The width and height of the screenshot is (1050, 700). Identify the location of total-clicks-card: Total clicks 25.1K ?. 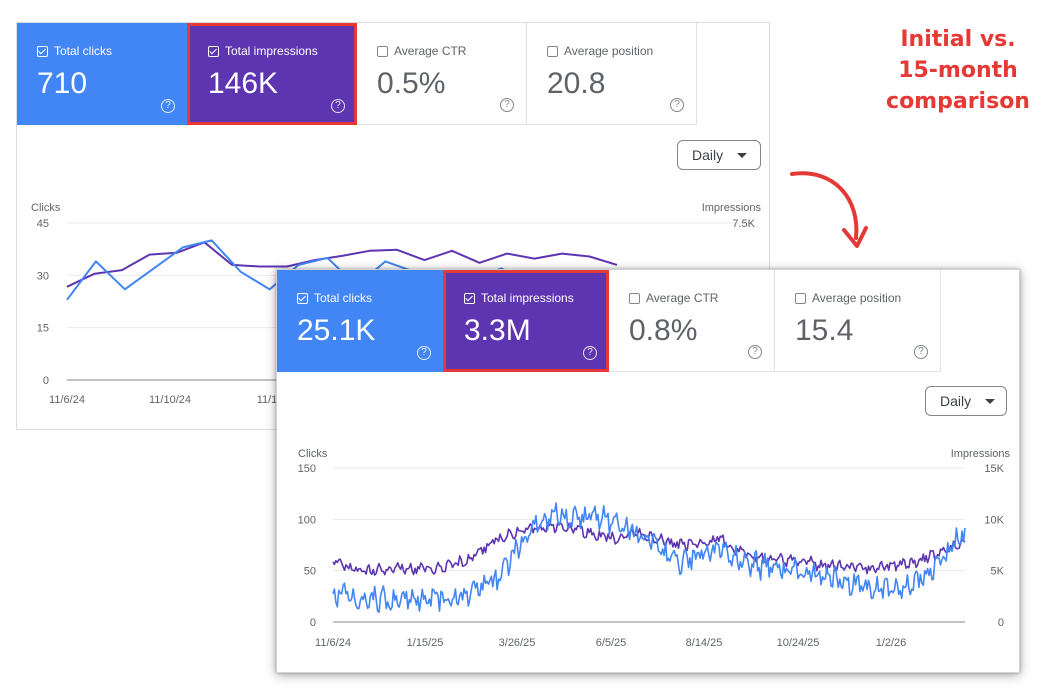
(360, 321).